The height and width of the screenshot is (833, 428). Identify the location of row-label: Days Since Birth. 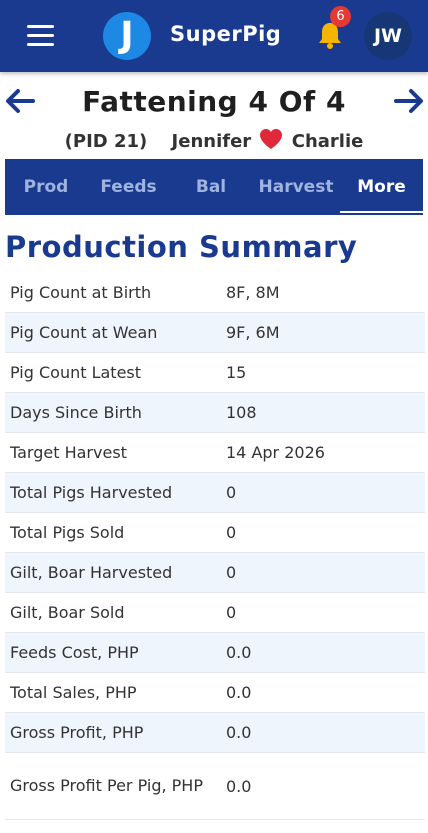
(113, 412).